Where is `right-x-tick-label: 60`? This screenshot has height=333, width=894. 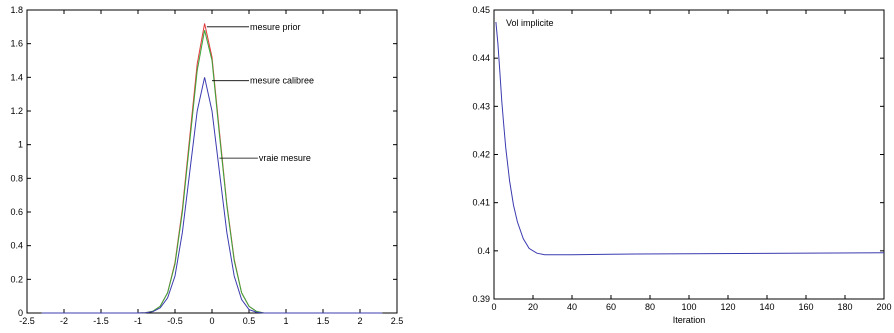 right-x-tick-label: 60 is located at coordinates (611, 307).